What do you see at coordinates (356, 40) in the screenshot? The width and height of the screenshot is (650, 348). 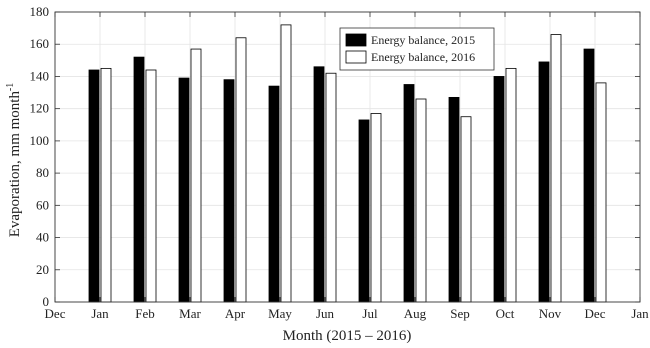 I see `legend-swatch-2015` at bounding box center [356, 40].